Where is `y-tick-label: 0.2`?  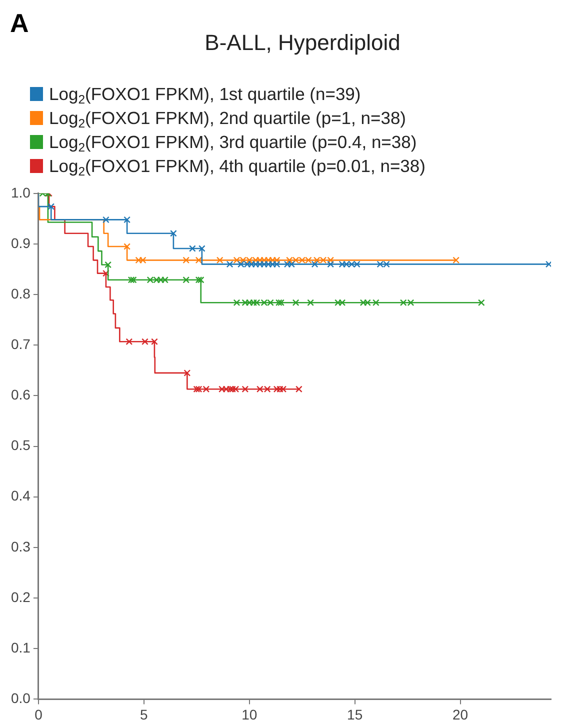
y-tick-label: 0.2 is located at coordinates (20, 596).